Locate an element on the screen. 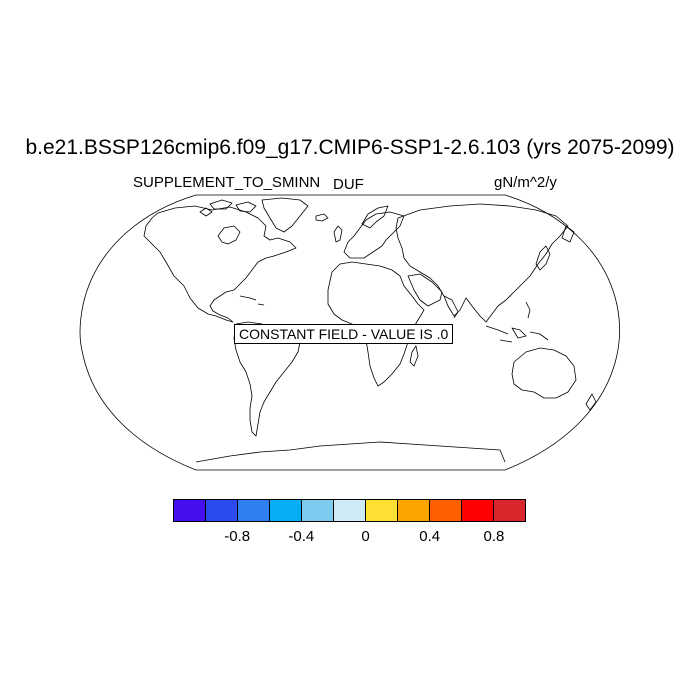 This screenshot has height=700, width=700. coast-new-zealand is located at coordinates (591, 402).